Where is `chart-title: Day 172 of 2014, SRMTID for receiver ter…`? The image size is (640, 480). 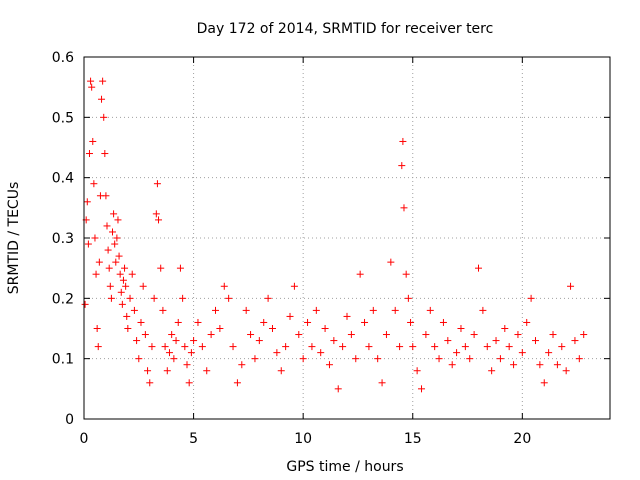
chart-title: Day 172 of 2014, SRMTID for receiver ter… is located at coordinates (345, 29).